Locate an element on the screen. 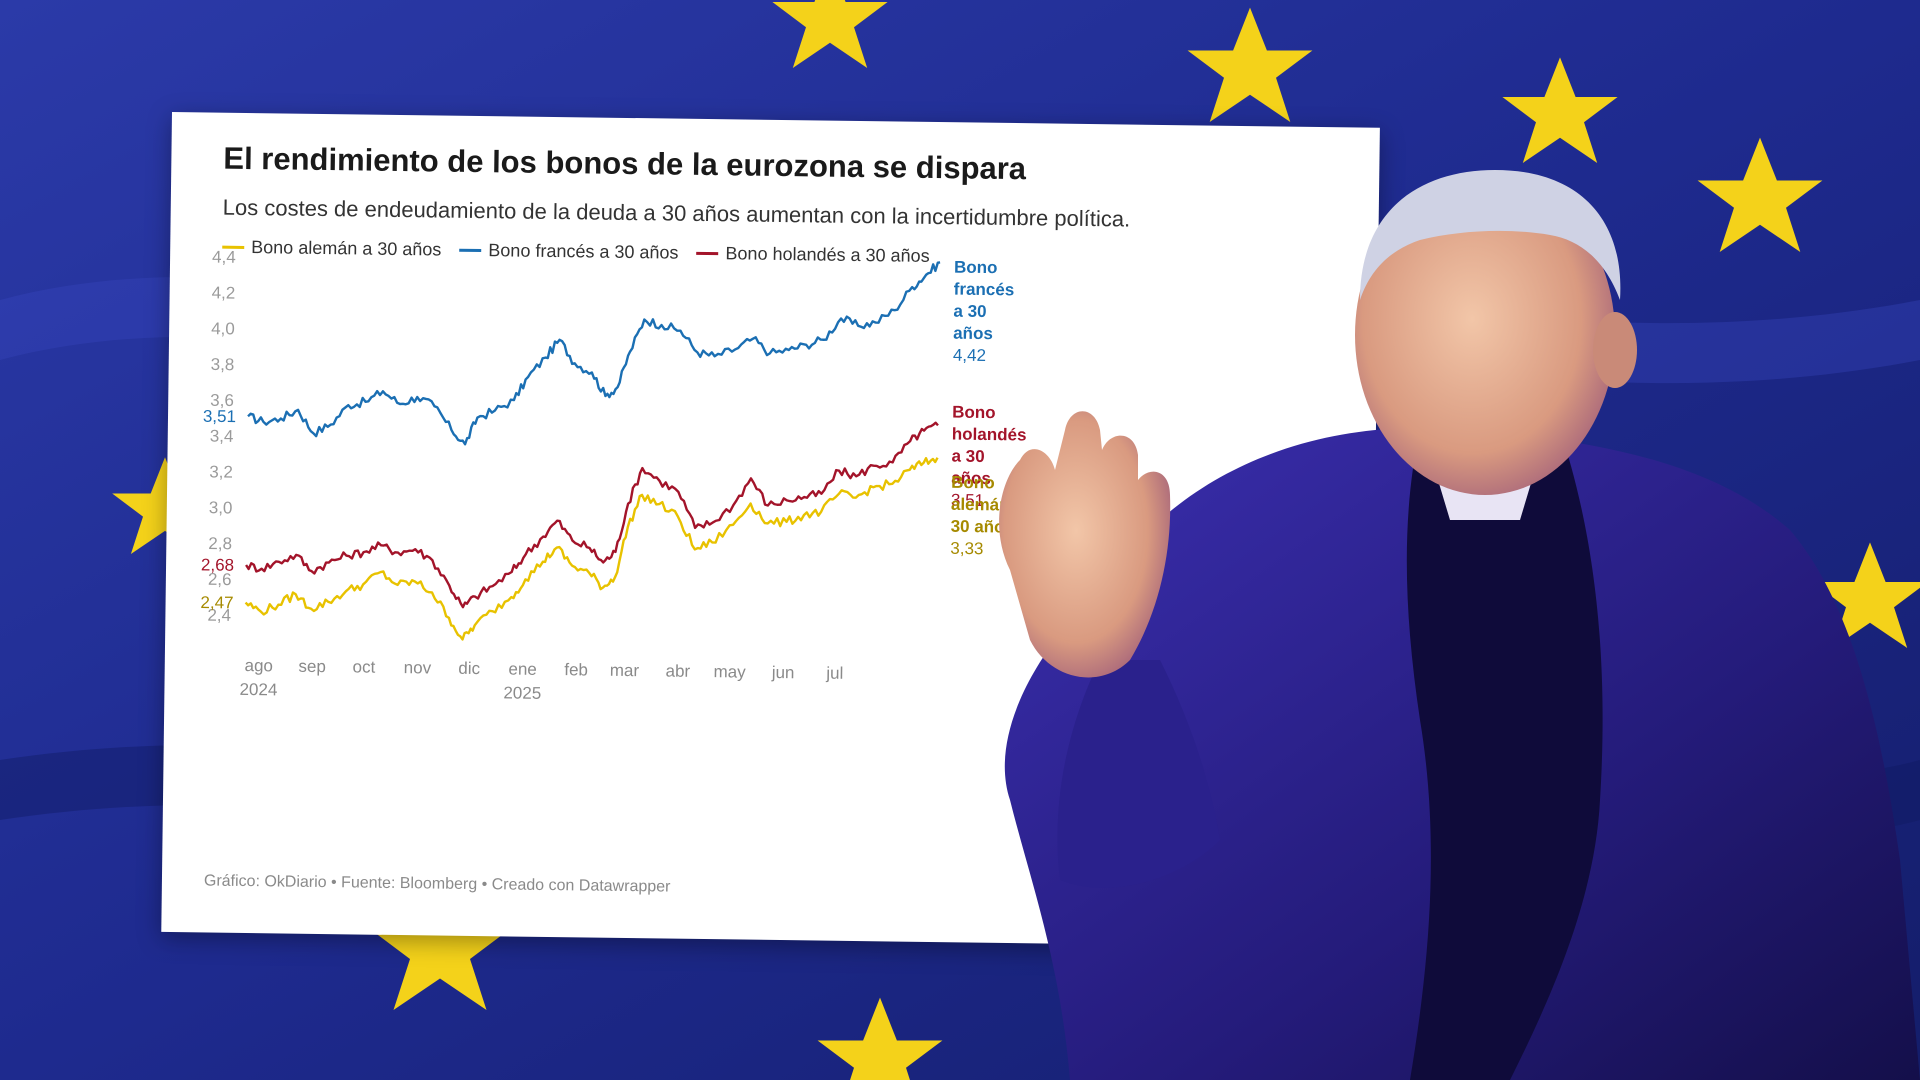 The width and height of the screenshot is (1920, 1080). hair is located at coordinates (1490, 235).